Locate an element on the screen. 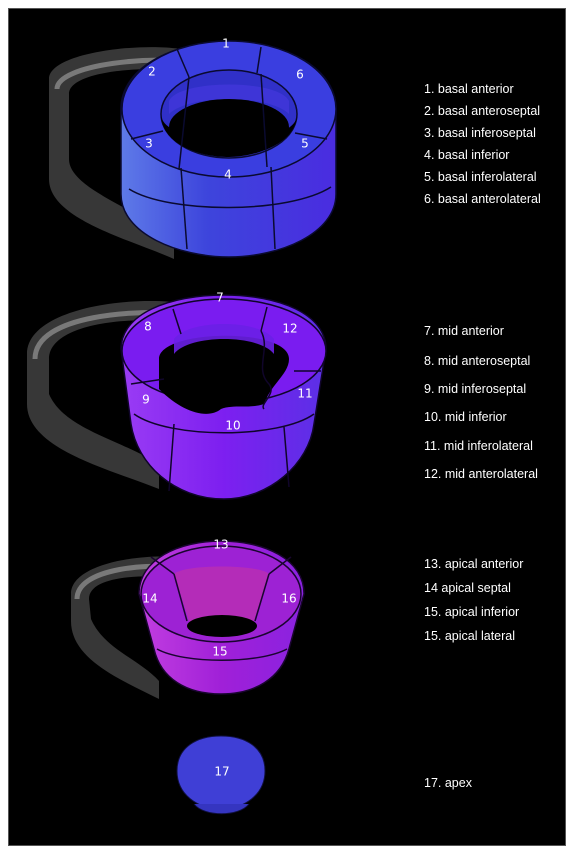  segment-label-11: 11 is located at coordinates (304, 394).